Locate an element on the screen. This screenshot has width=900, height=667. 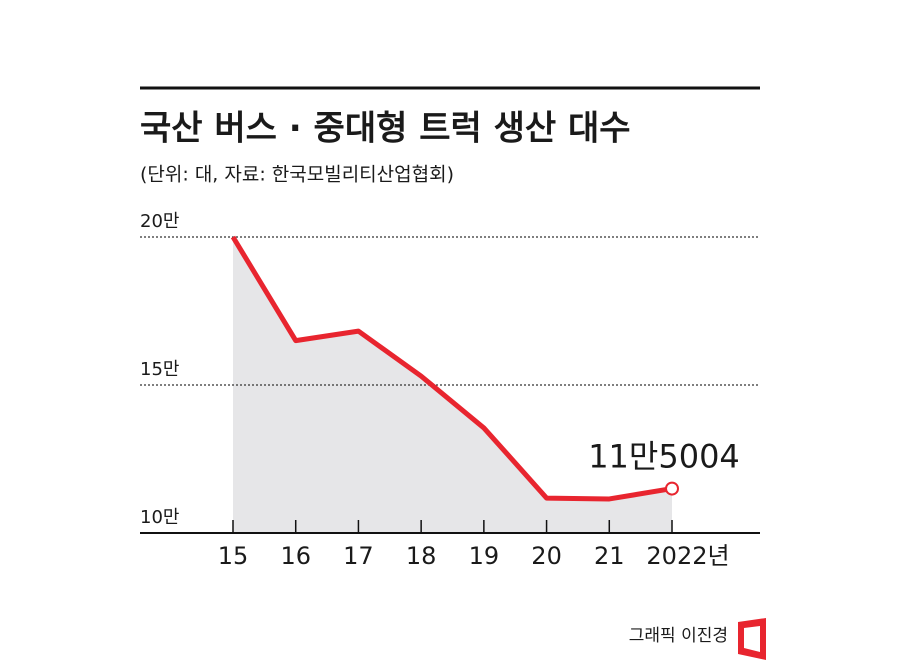
logo is located at coordinates (752, 639).